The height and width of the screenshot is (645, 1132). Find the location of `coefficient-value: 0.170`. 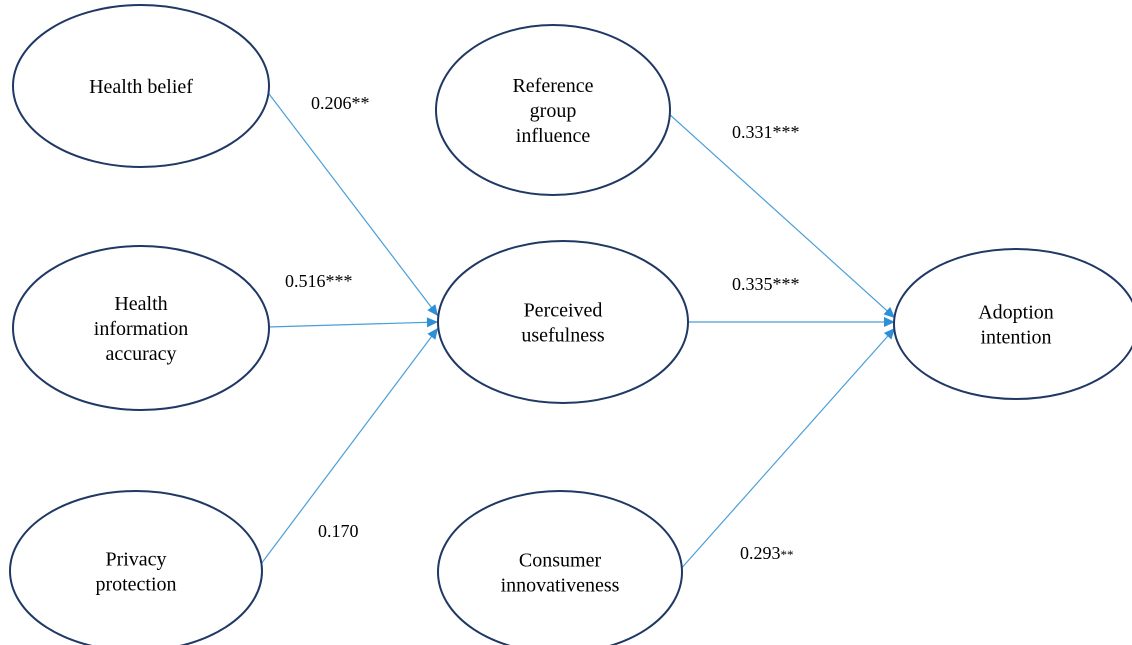

coefficient-value: 0.170 is located at coordinates (338, 531).